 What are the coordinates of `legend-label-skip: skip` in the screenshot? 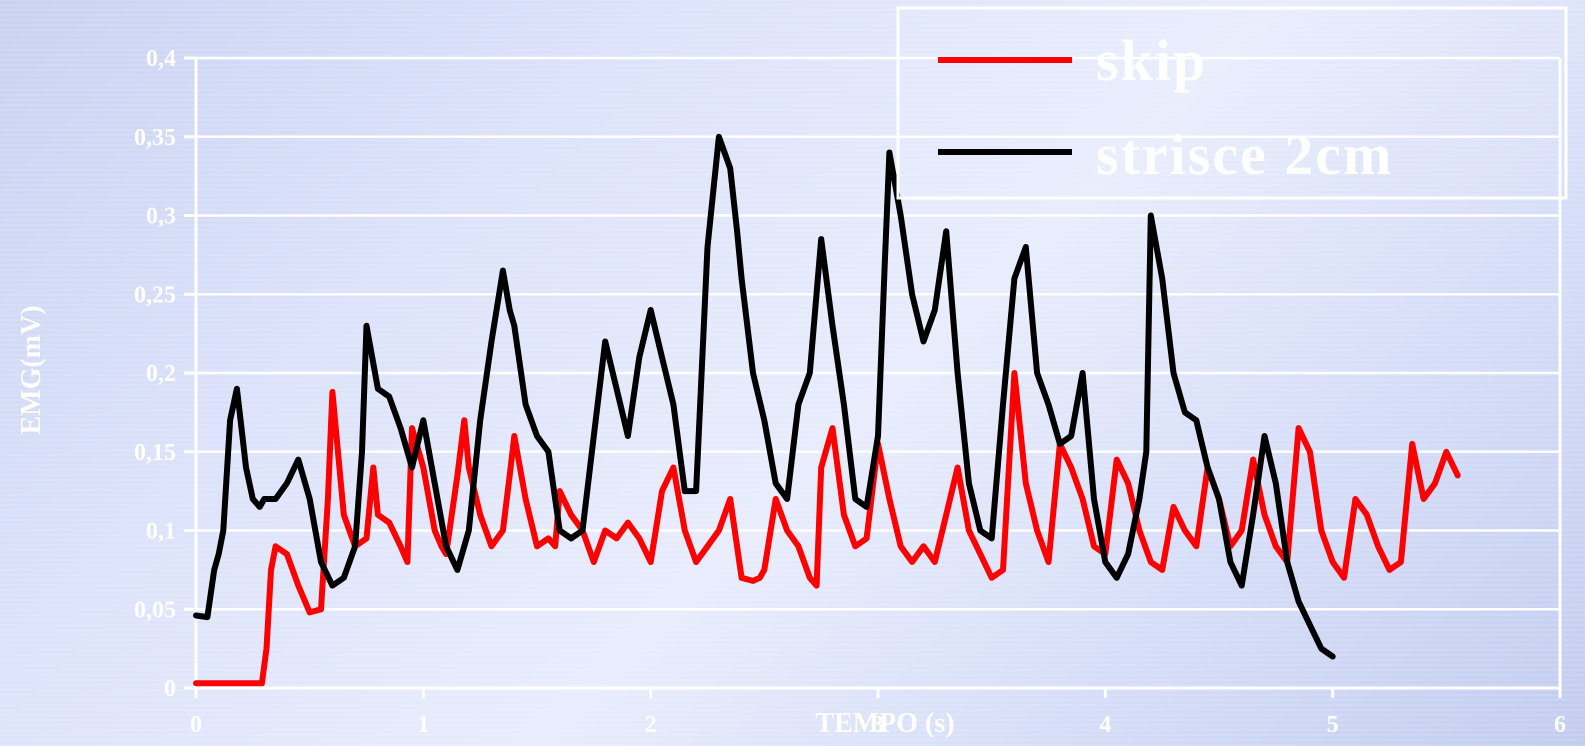 It's located at (1151, 60).